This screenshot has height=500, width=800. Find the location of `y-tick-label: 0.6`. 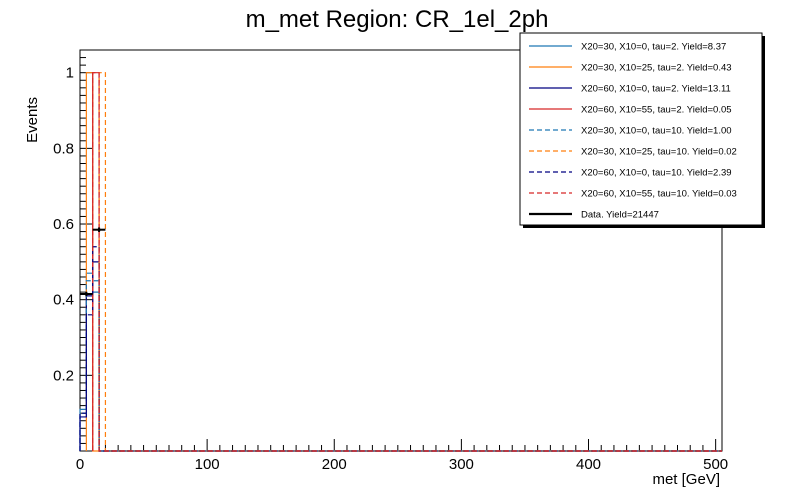

y-tick-label: 0.6 is located at coordinates (63, 224).